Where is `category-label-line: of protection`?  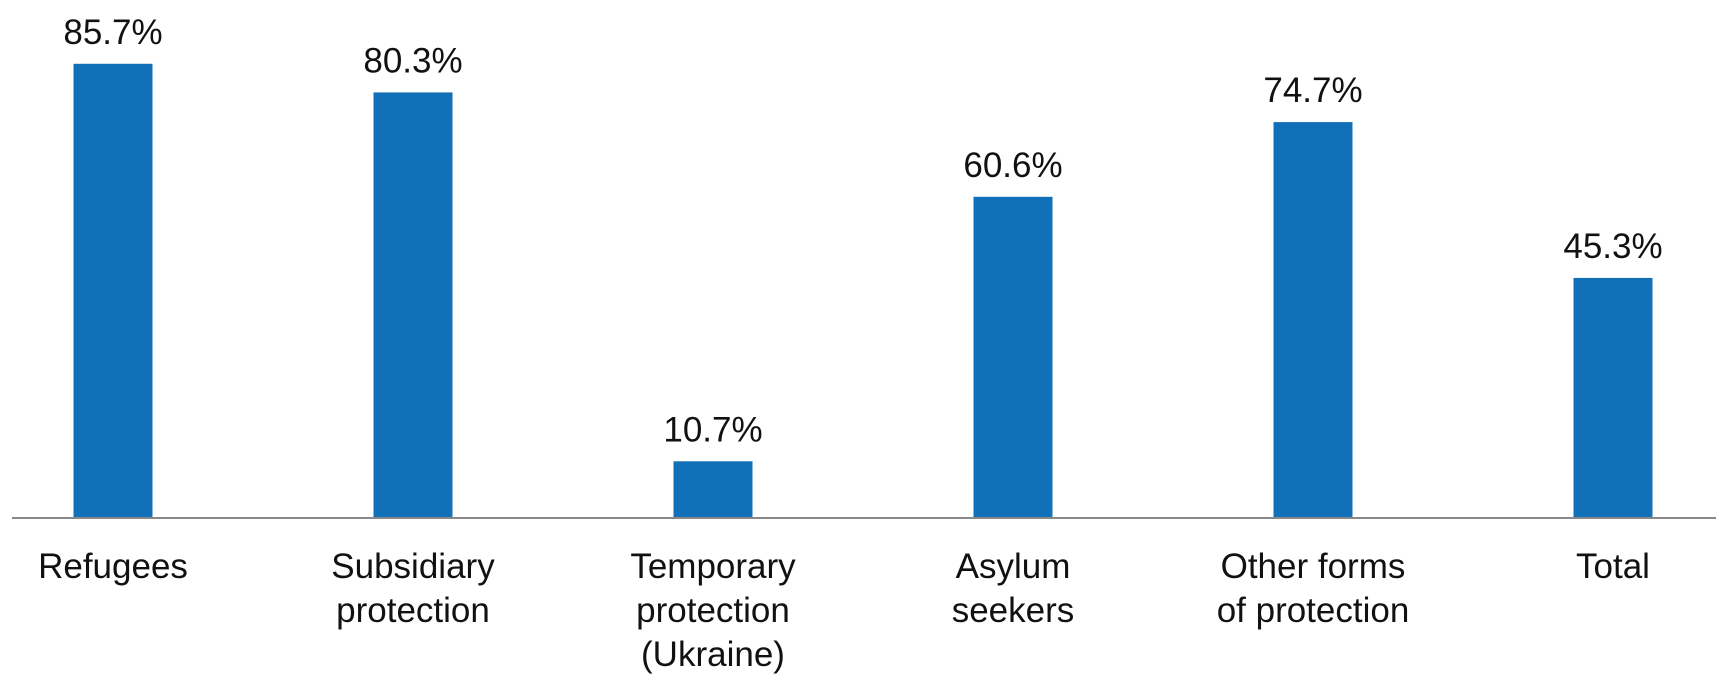 category-label-line: of protection is located at coordinates (1313, 610).